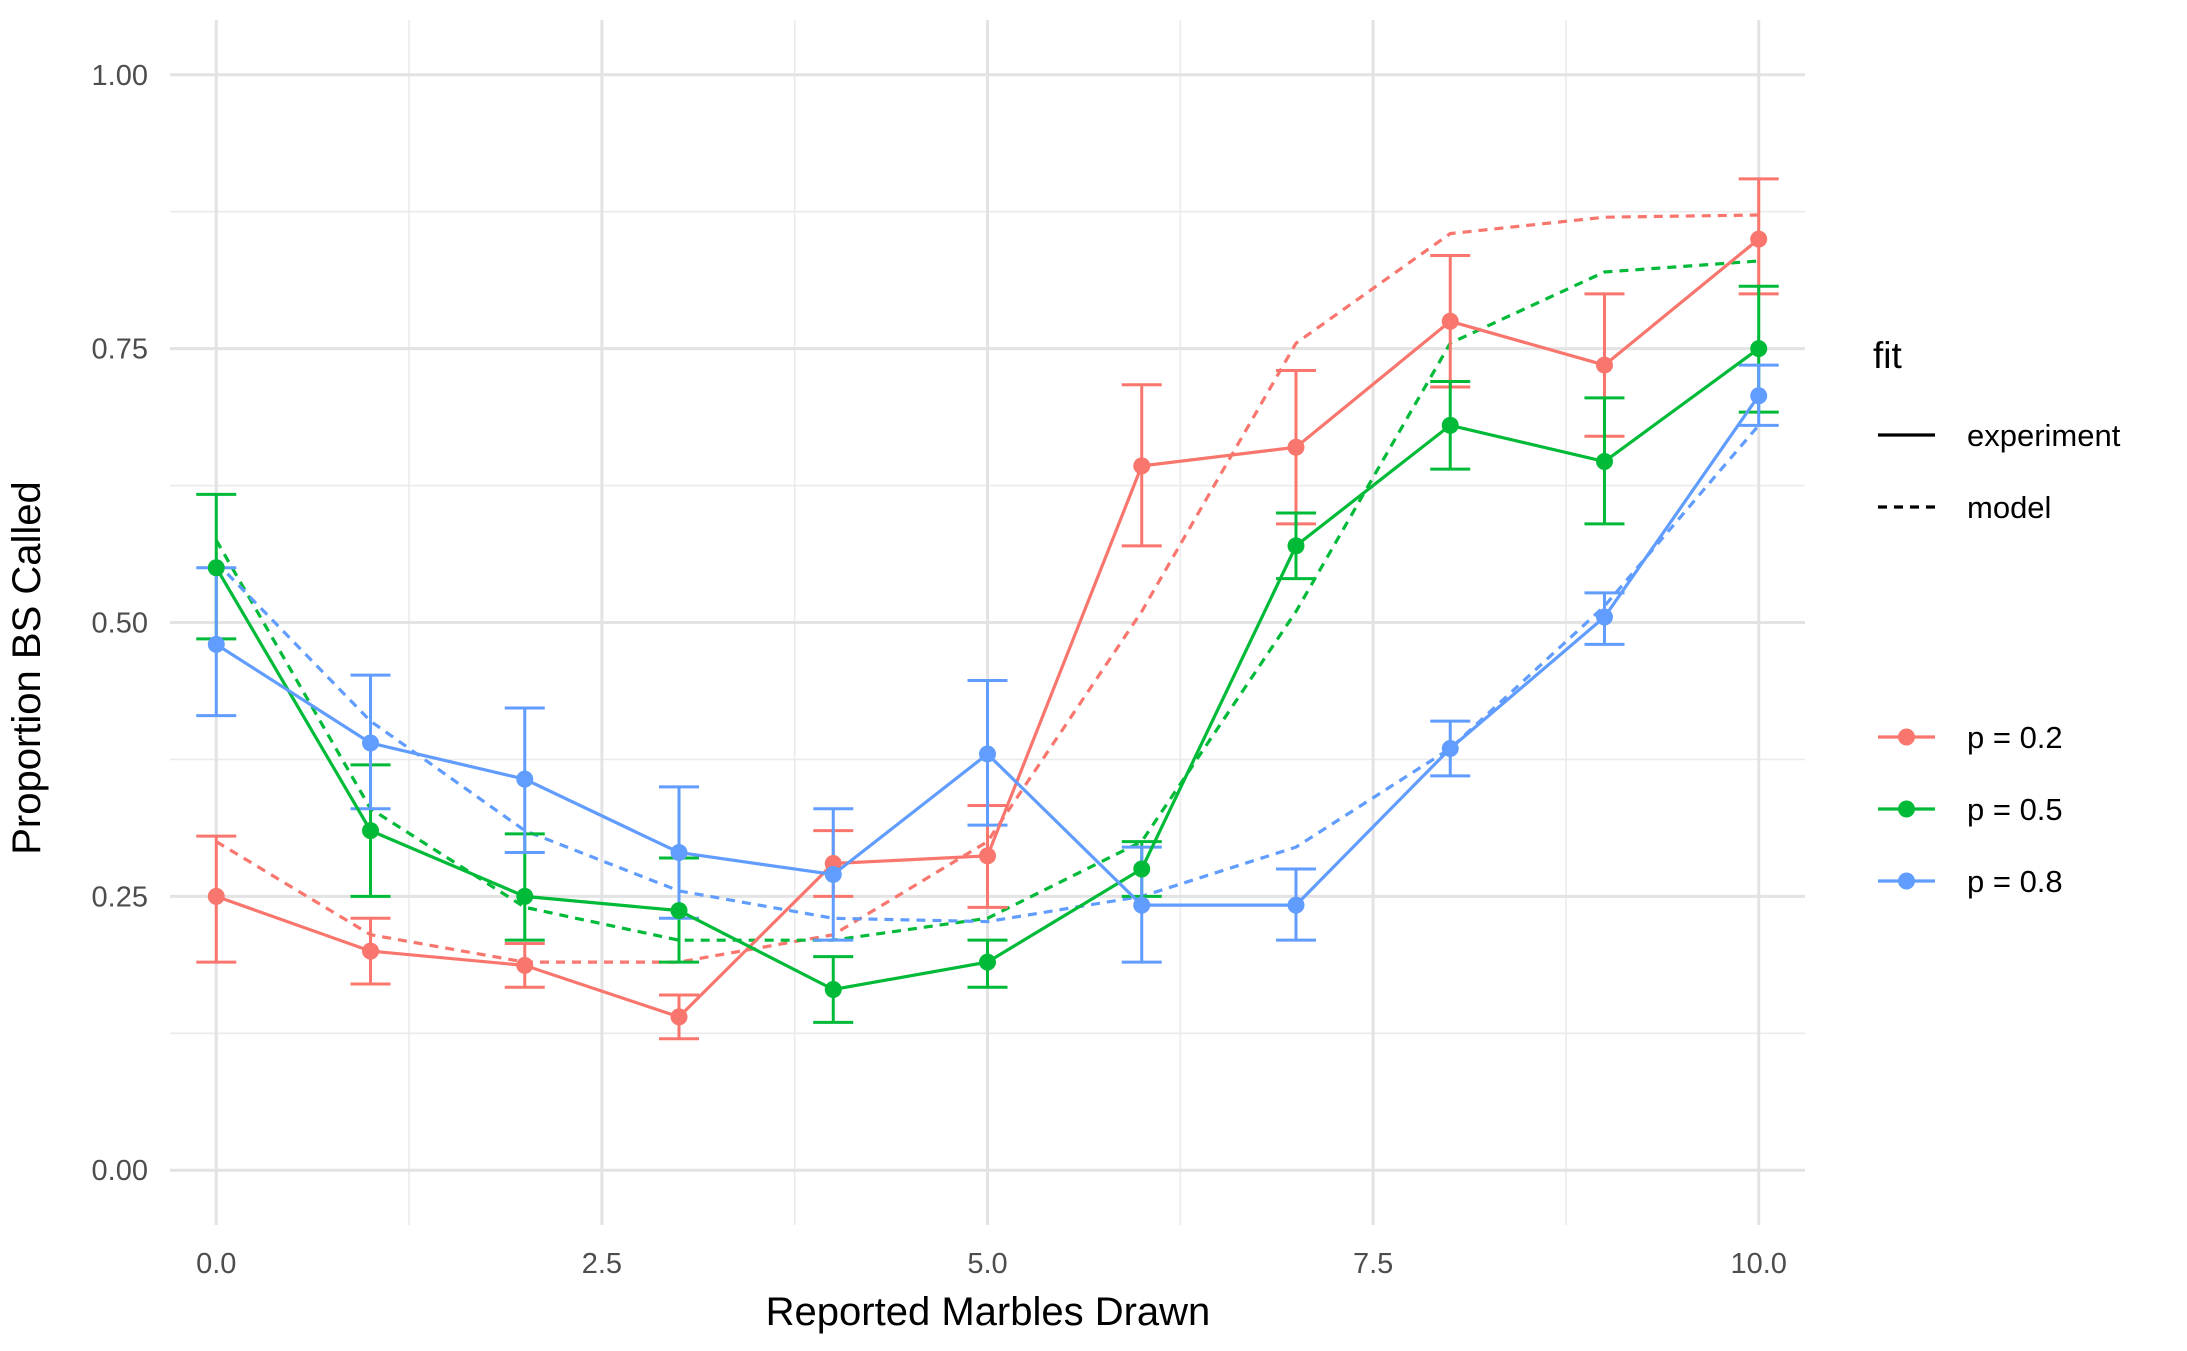 The image size is (2187, 1351). I want to click on y-tick-label: 0.00, so click(120, 1171).